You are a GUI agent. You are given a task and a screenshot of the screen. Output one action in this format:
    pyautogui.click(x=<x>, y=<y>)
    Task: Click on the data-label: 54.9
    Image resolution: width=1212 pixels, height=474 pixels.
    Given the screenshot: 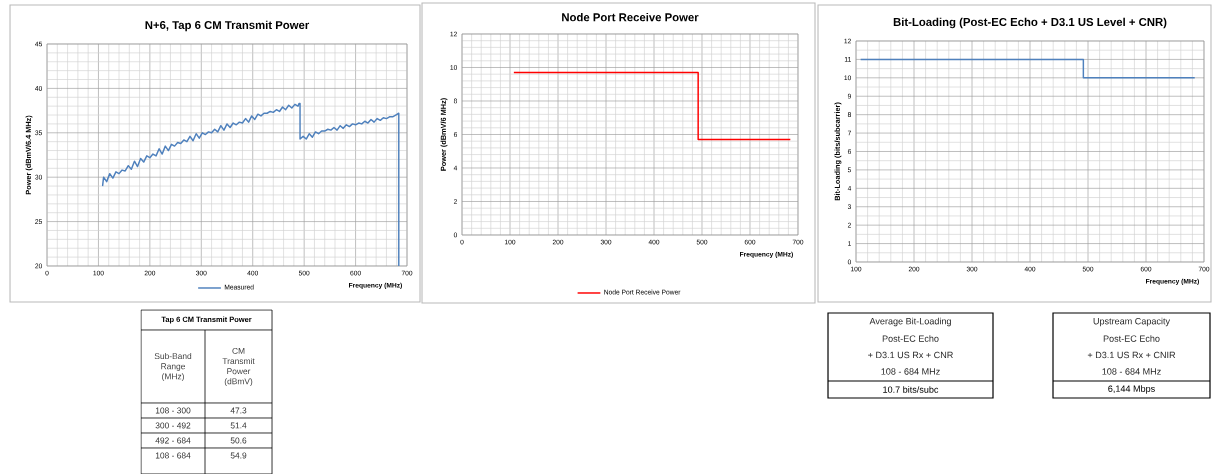 What is the action you would take?
    pyautogui.click(x=238, y=455)
    